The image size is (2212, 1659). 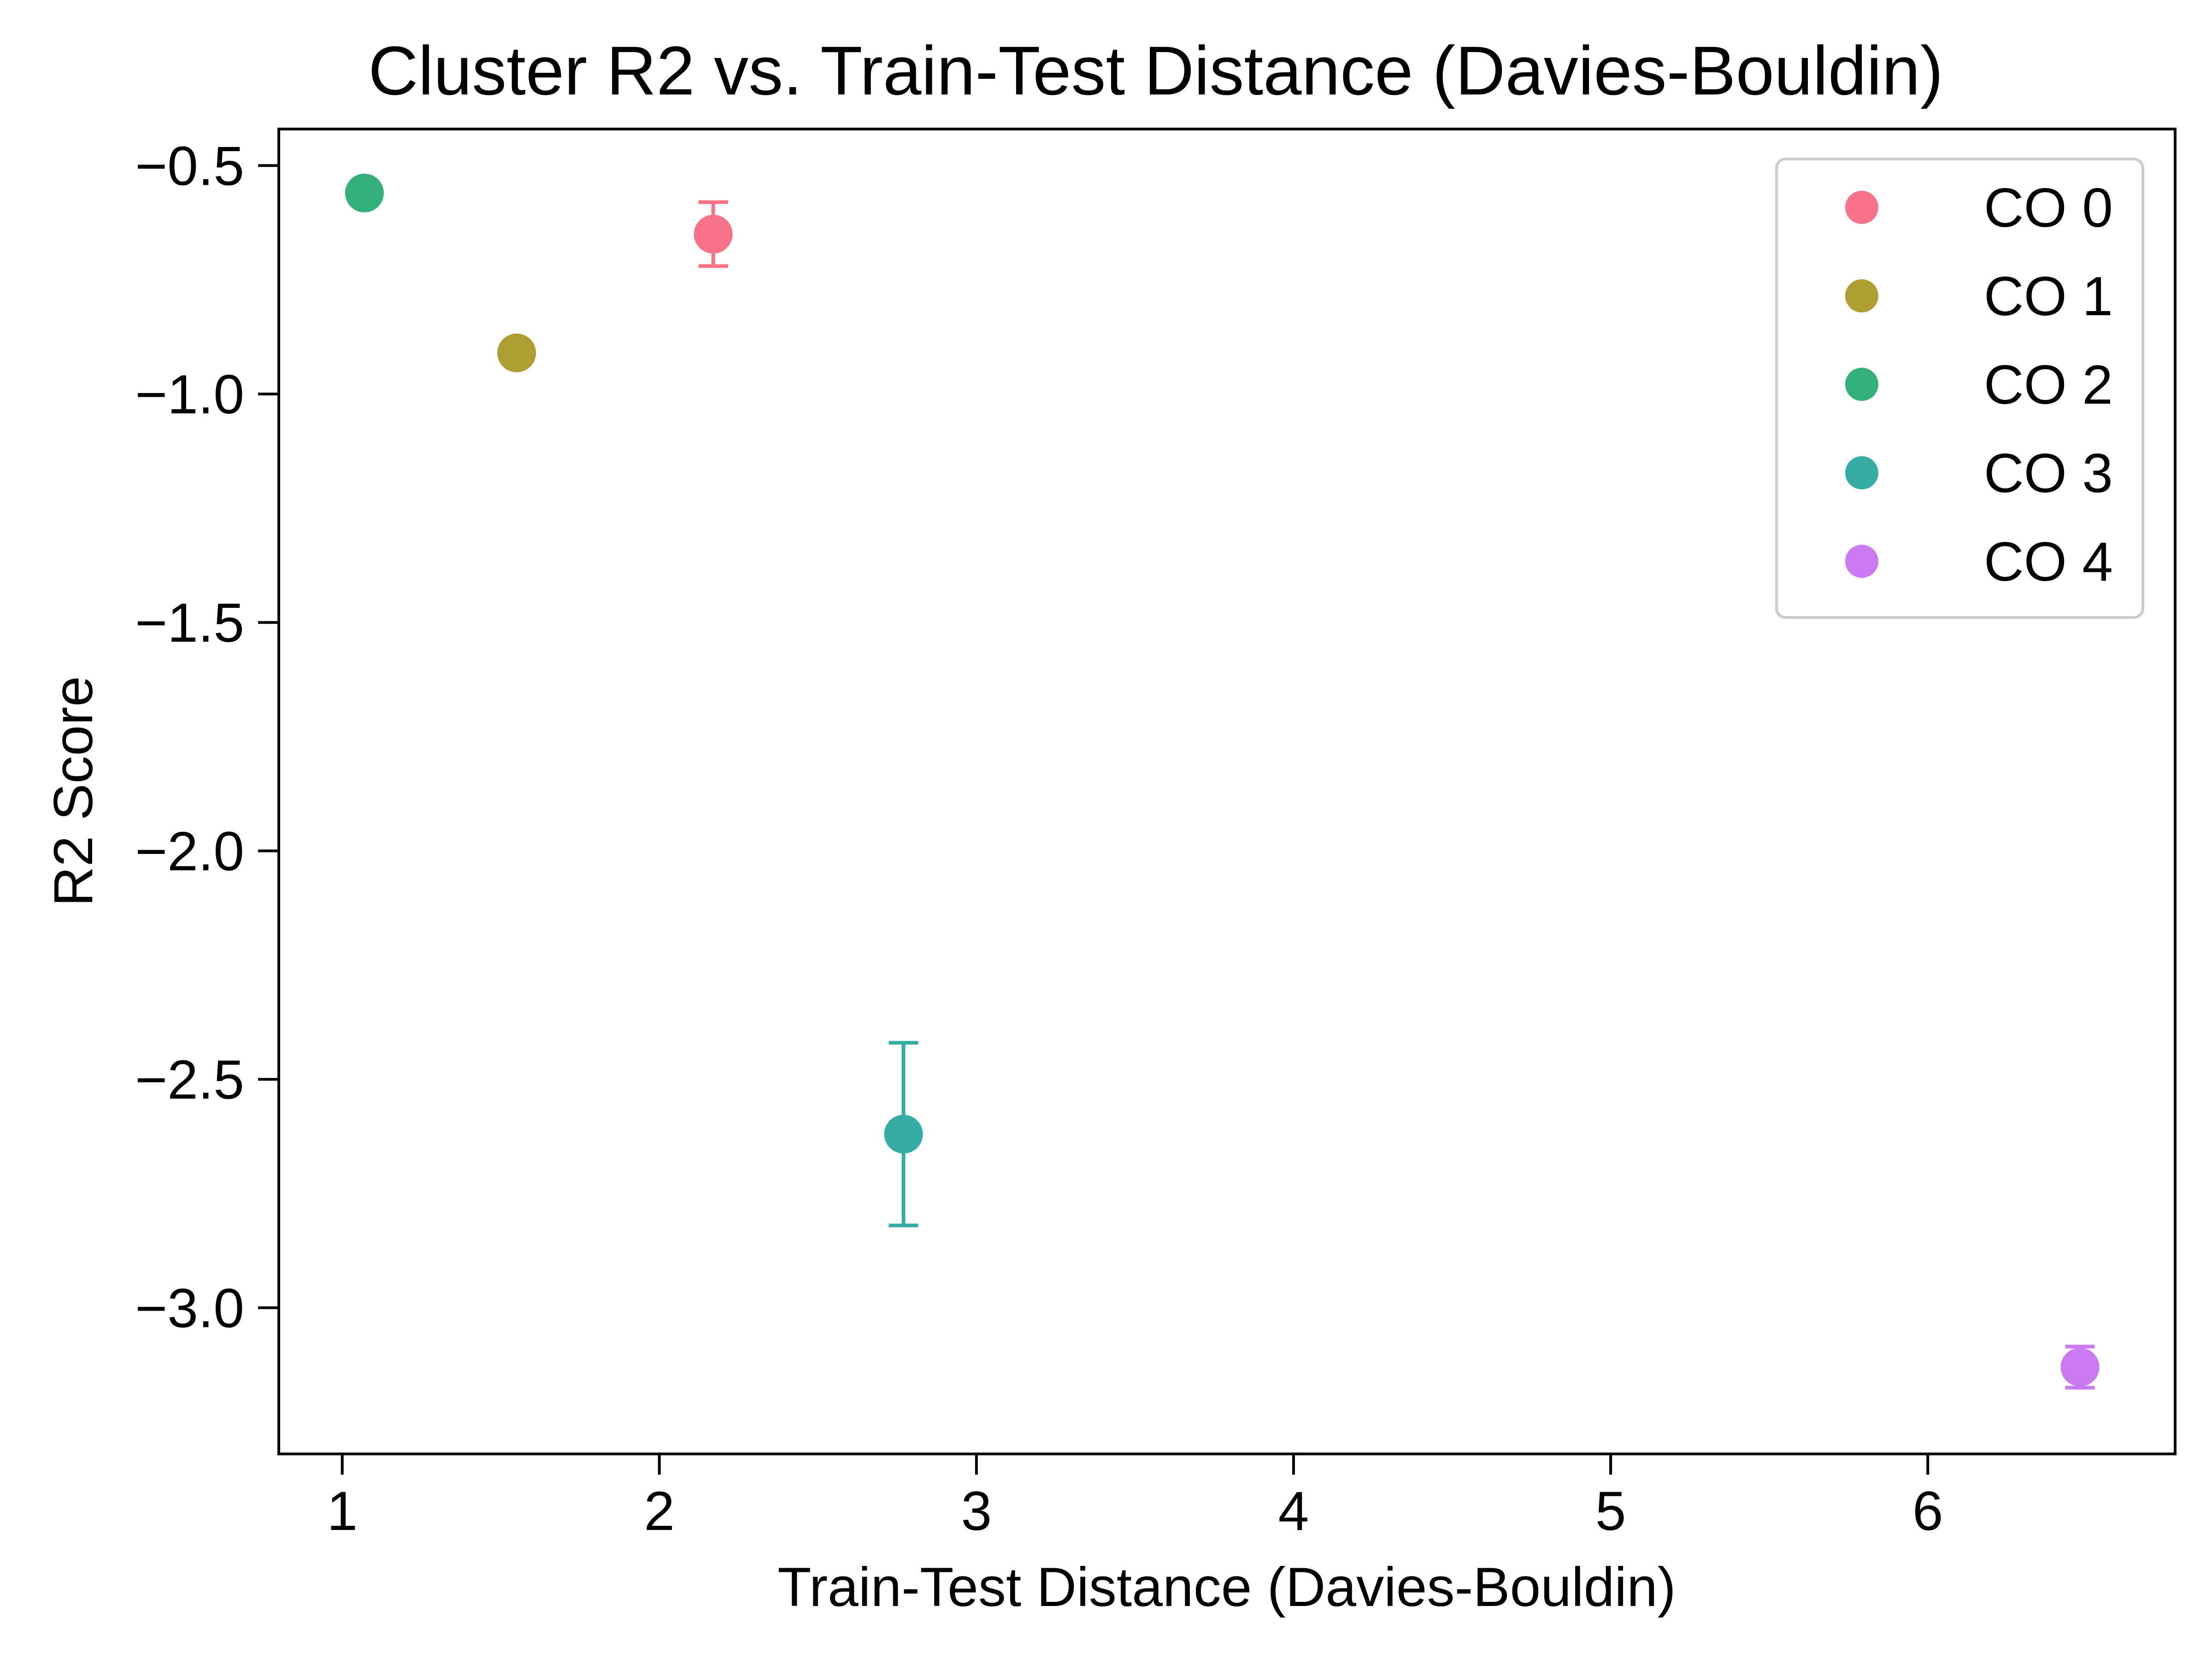 I want to click on y-tick-label: −2.5, so click(x=189, y=1080).